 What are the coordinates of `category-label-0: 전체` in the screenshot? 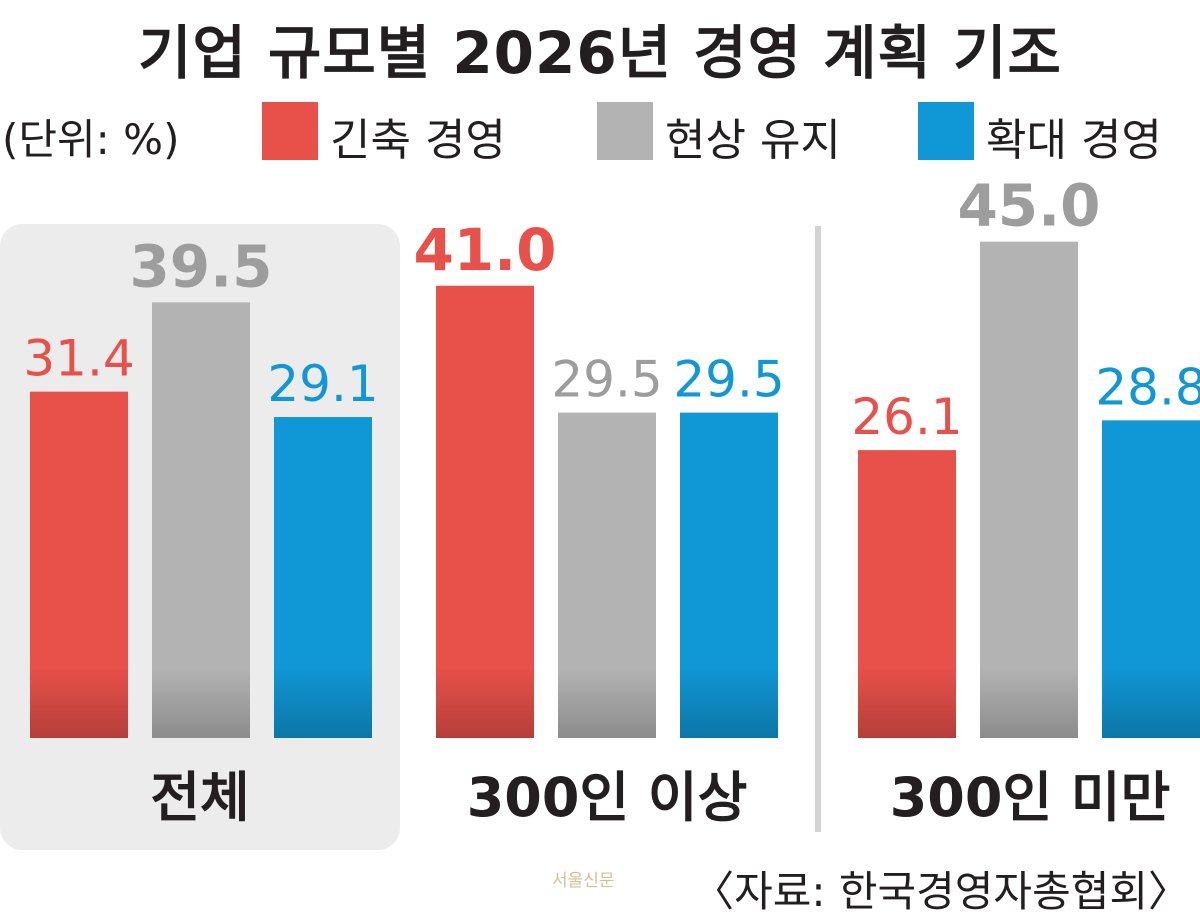 It's located at (199, 797).